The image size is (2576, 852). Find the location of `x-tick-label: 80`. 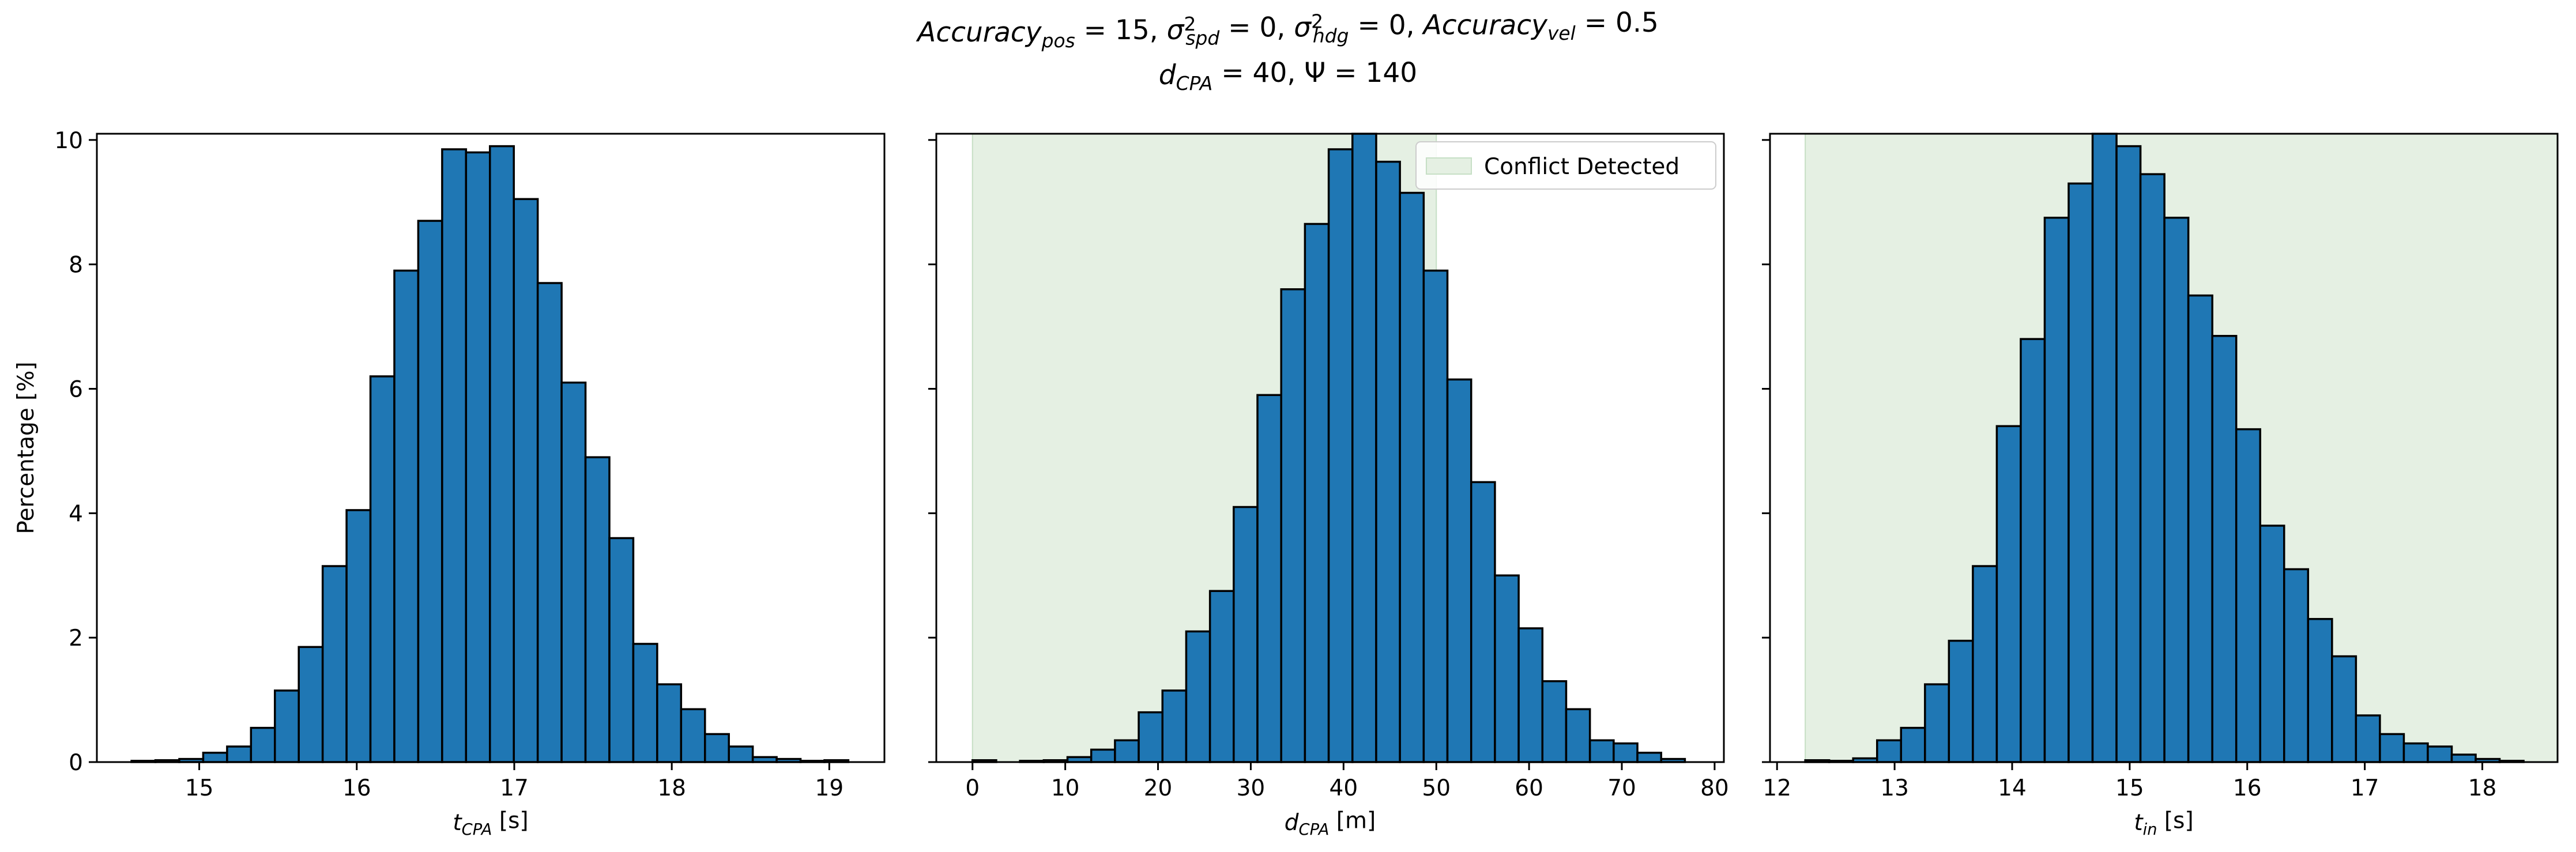

x-tick-label: 80 is located at coordinates (1714, 788).